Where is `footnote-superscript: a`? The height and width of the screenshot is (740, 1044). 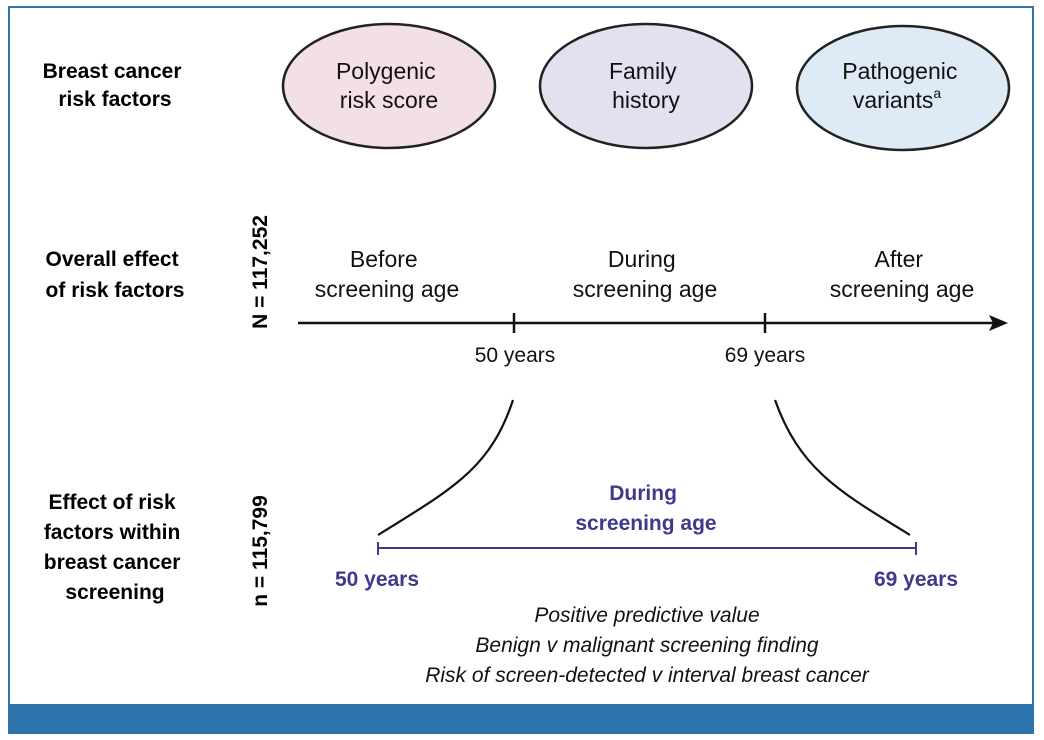 footnote-superscript: a is located at coordinates (937, 93).